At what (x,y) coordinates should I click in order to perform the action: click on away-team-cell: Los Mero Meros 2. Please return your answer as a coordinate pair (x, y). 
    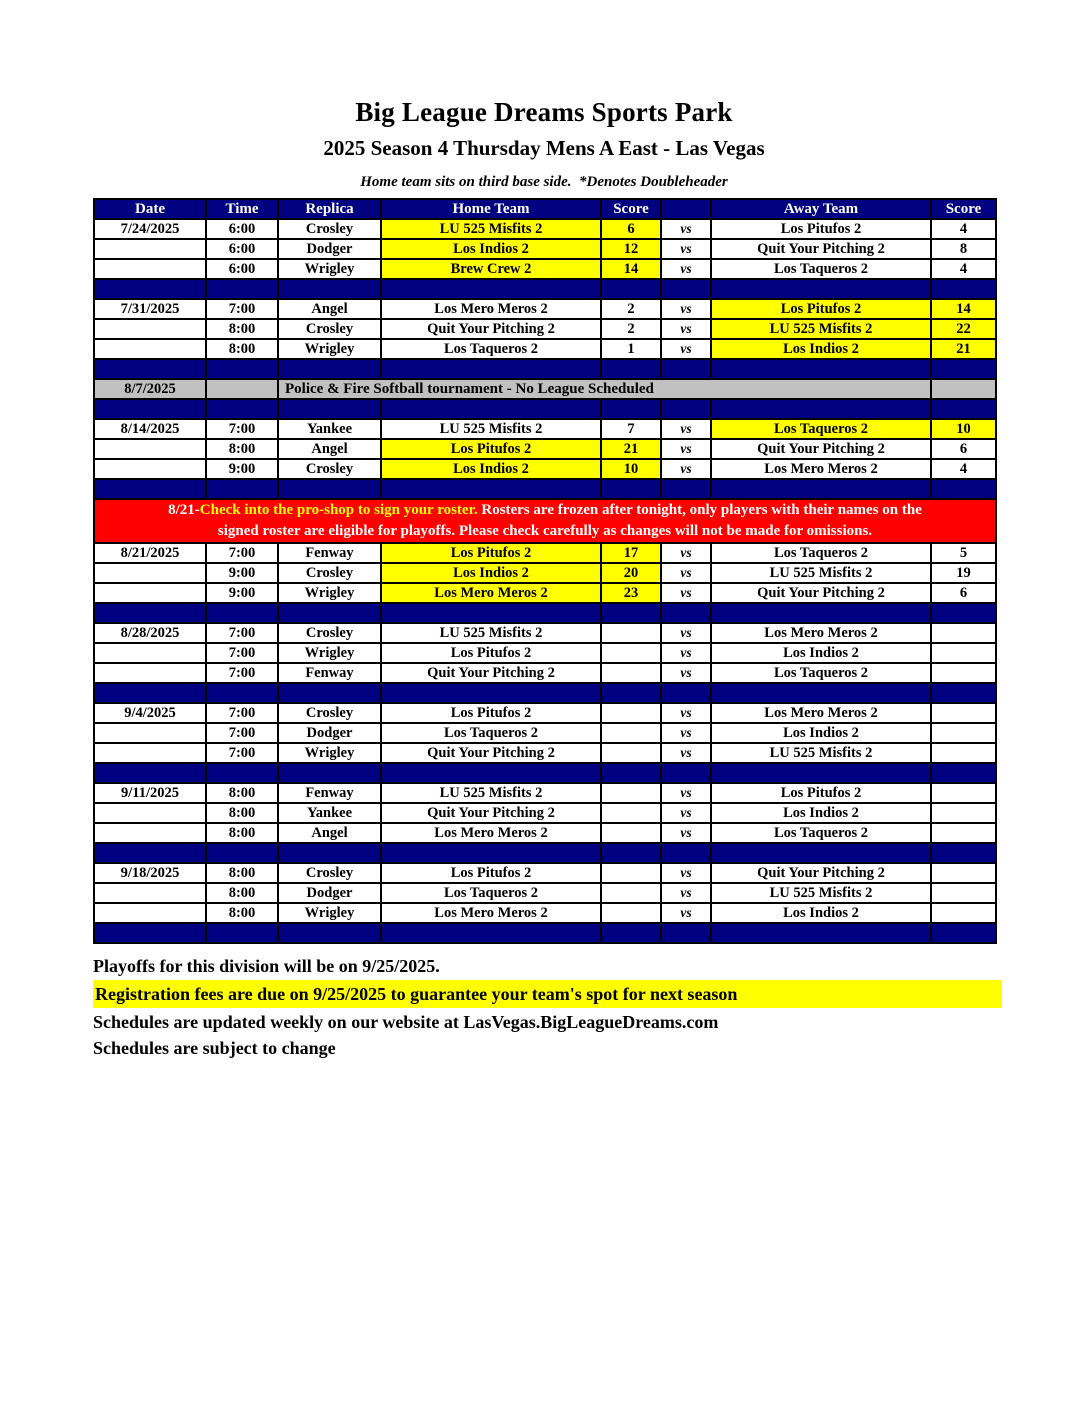
    Looking at the image, I should click on (821, 633).